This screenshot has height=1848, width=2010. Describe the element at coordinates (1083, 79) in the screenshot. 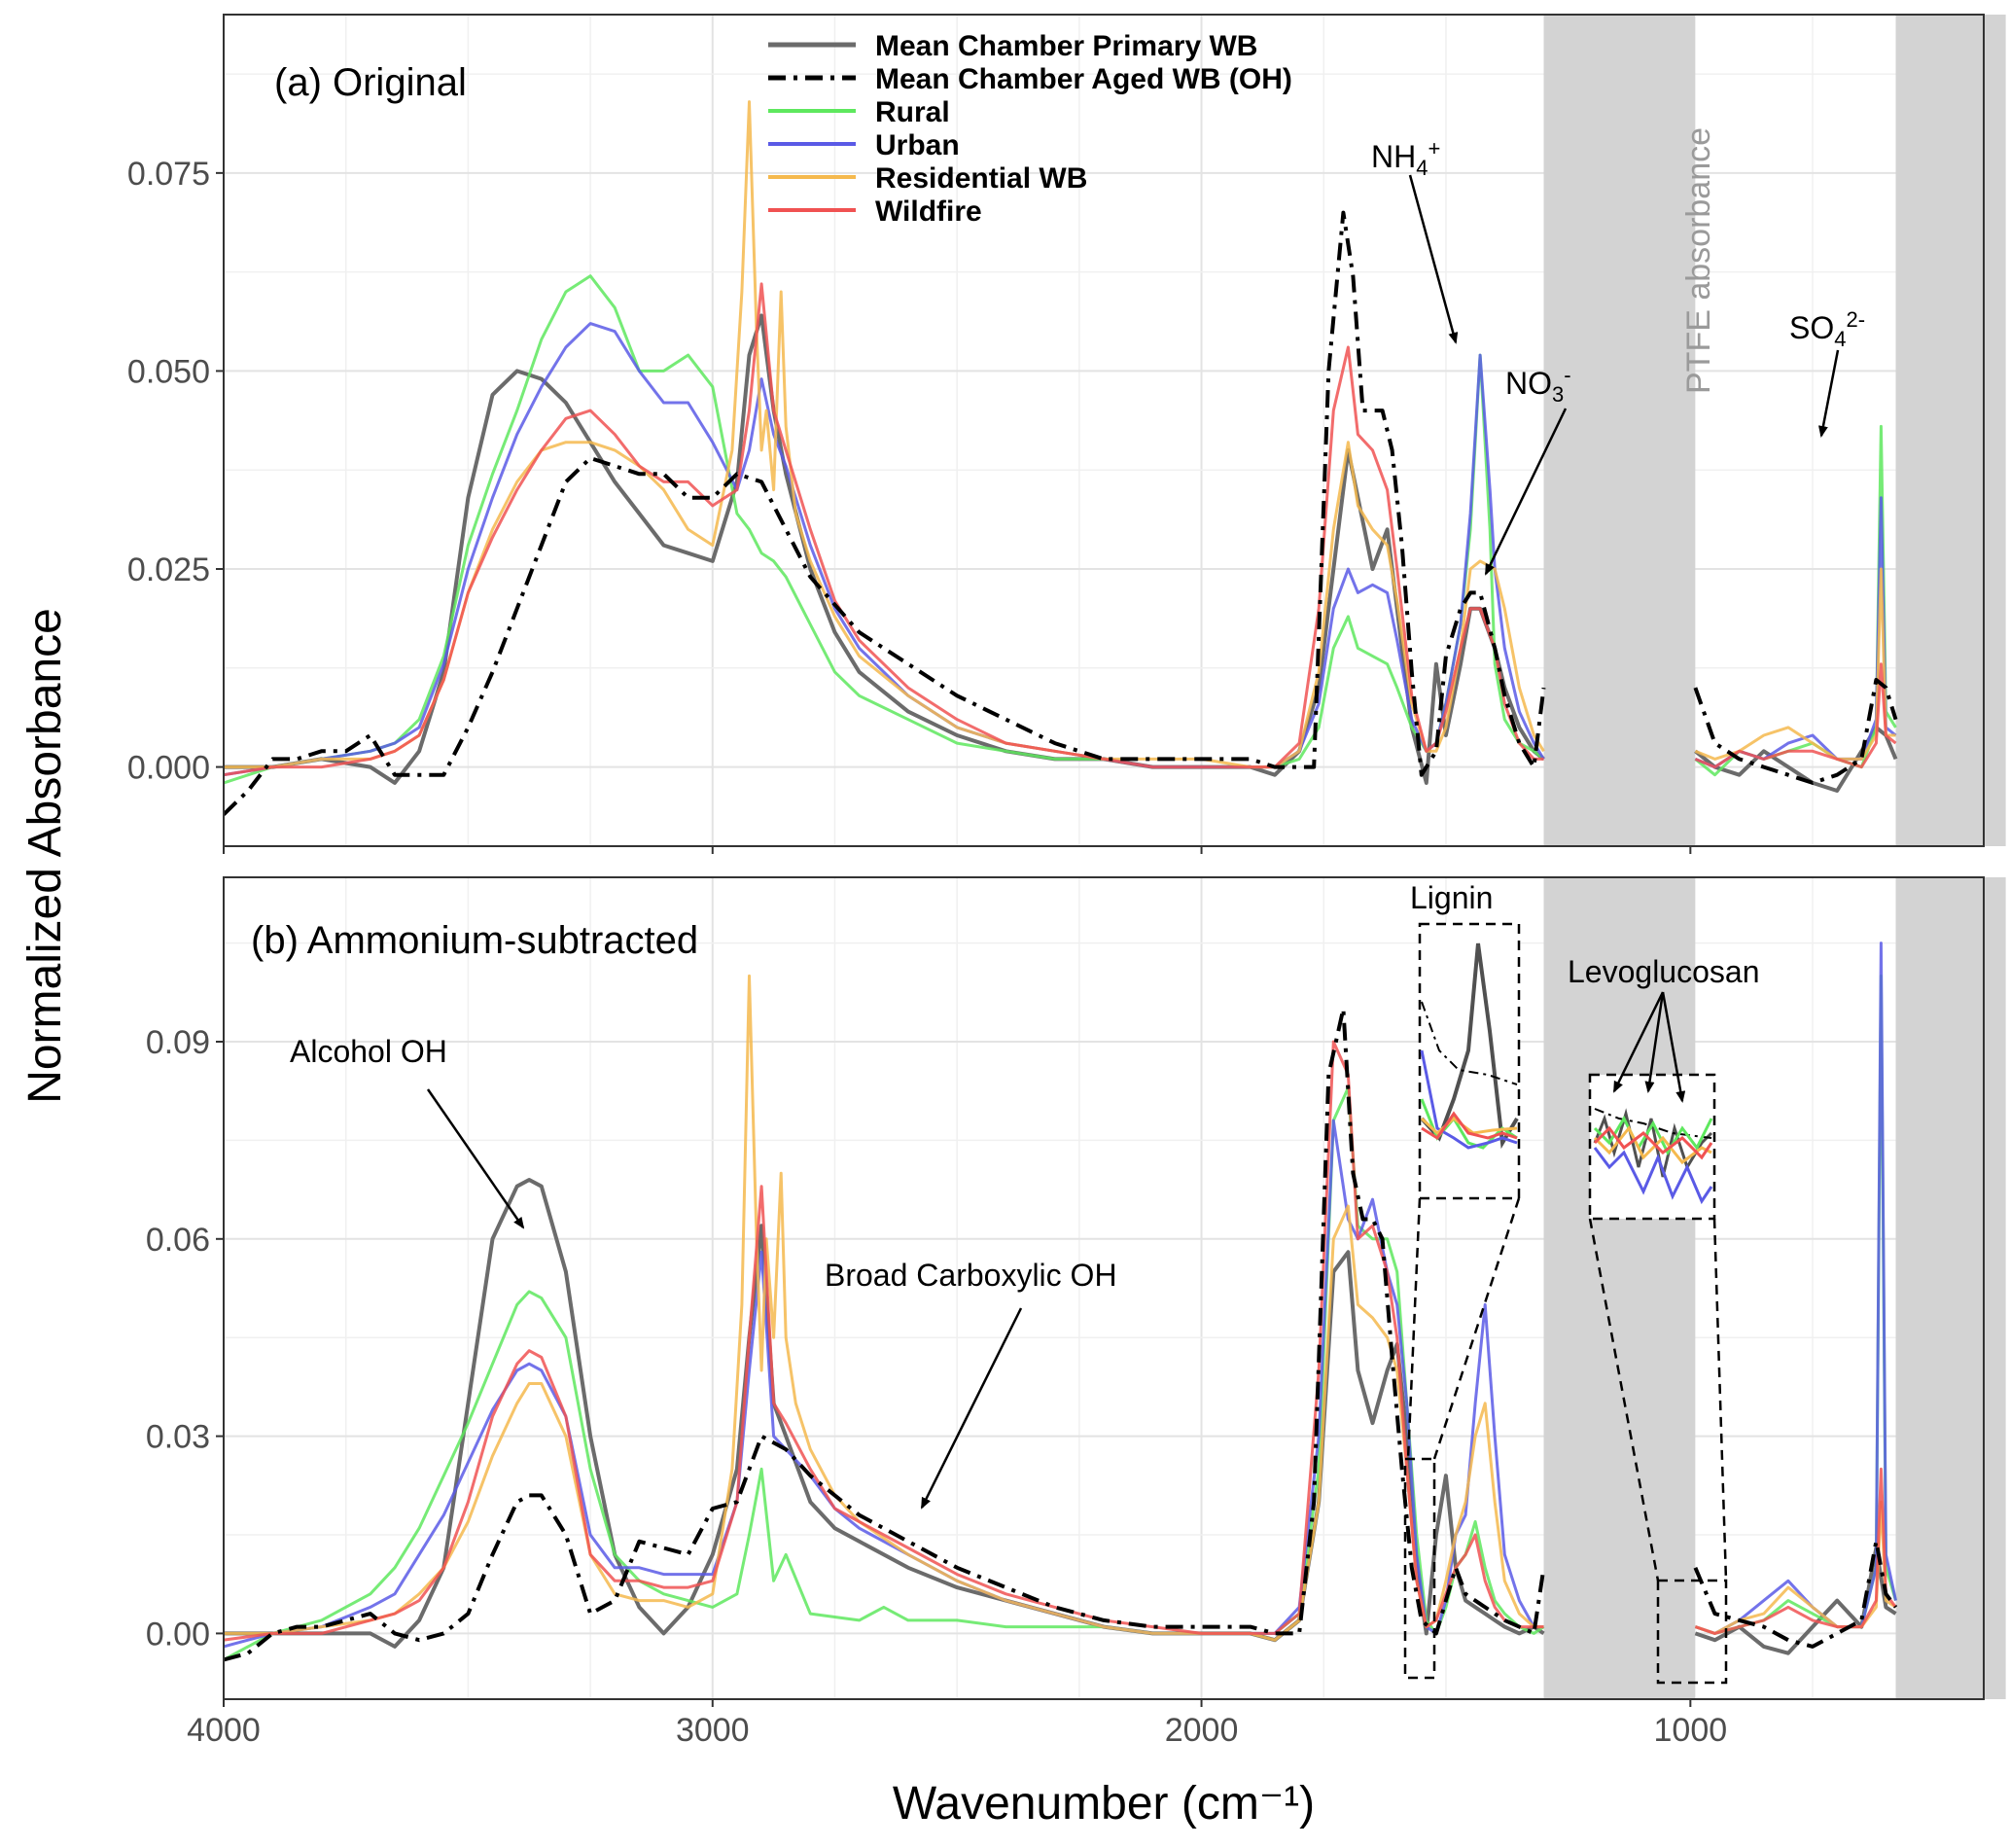

I see `legend-label: Mean Chamber Aged WB (OH)` at that location.